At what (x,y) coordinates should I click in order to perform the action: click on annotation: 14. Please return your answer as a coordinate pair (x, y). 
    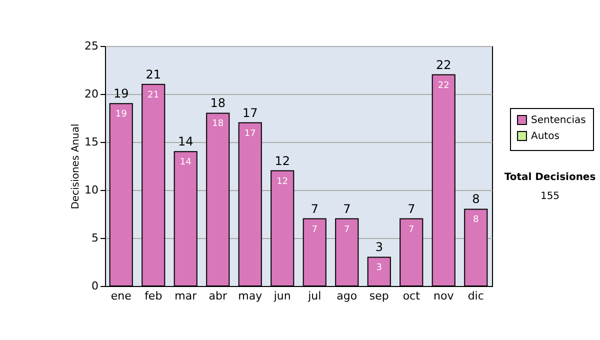
    Looking at the image, I should click on (186, 141).